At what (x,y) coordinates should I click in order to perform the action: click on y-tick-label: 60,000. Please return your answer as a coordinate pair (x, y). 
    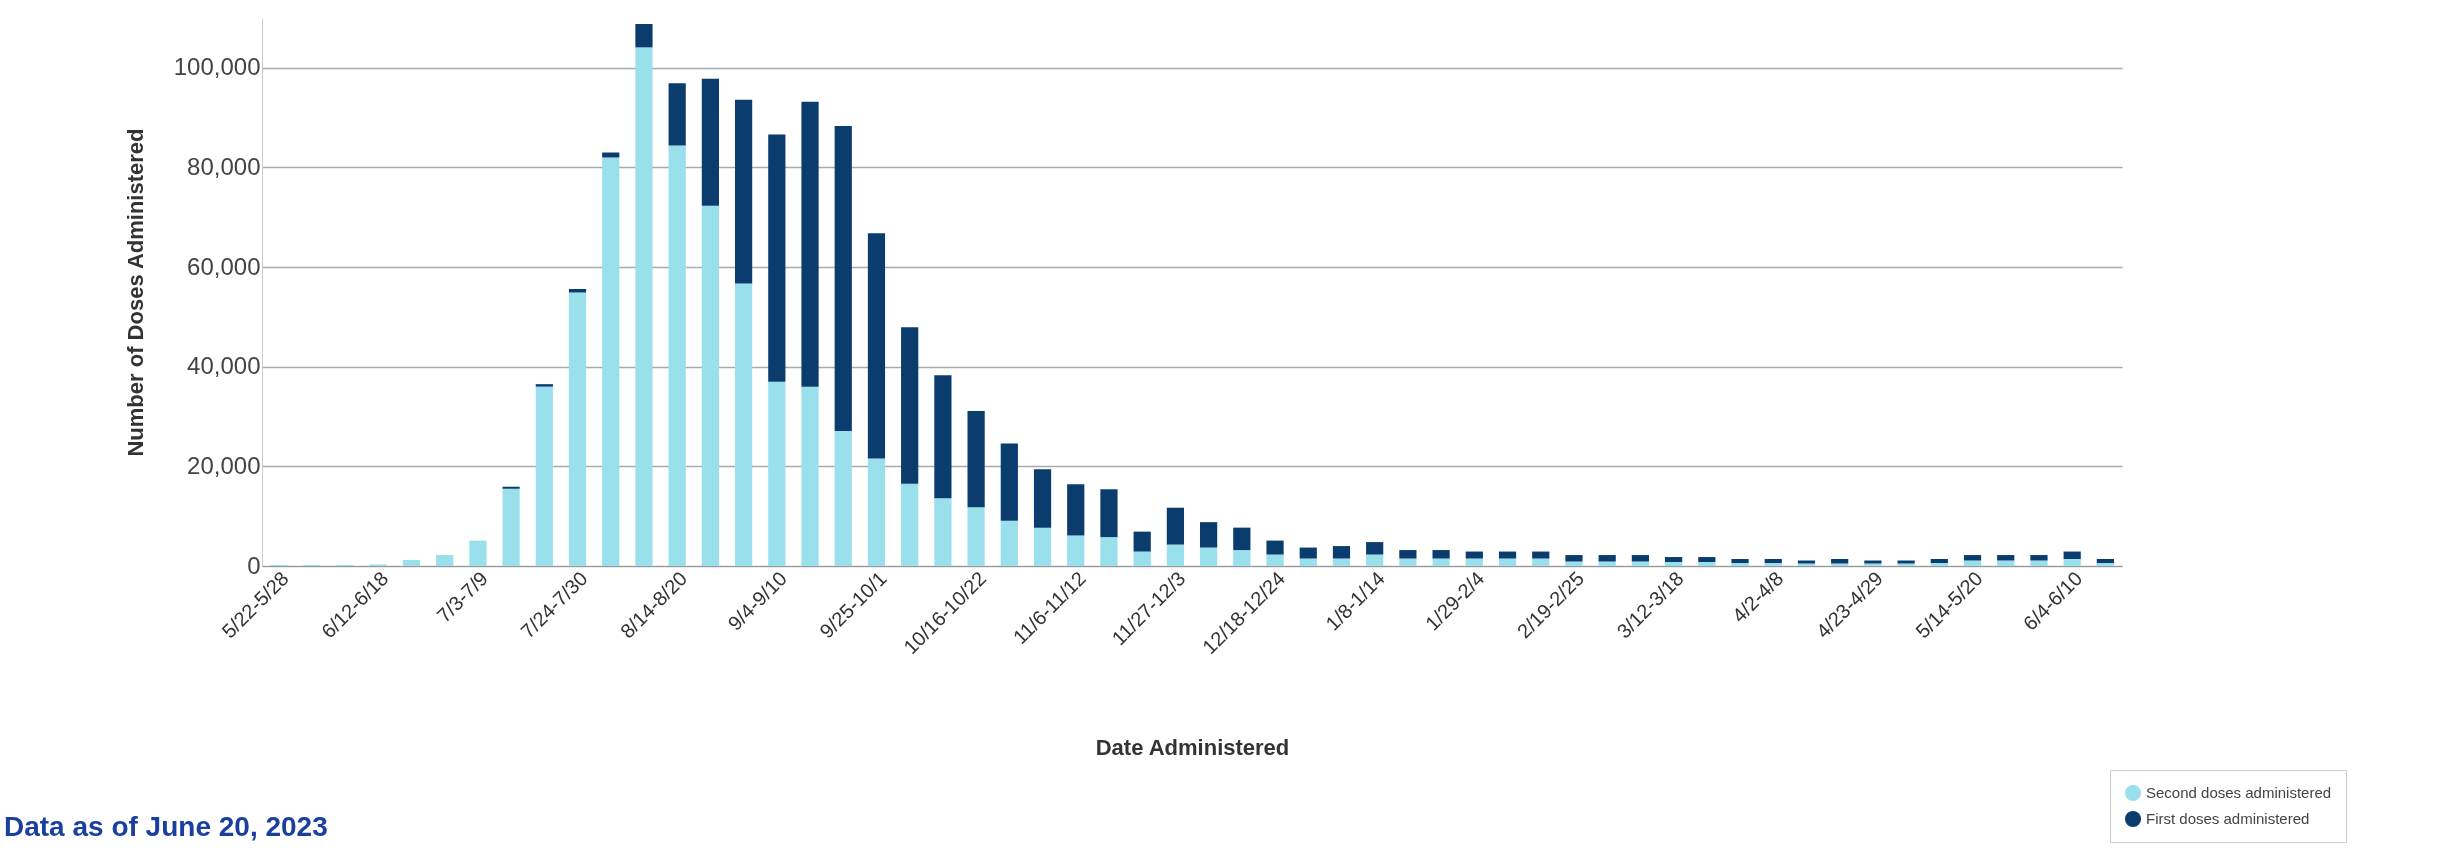
    Looking at the image, I should click on (224, 266).